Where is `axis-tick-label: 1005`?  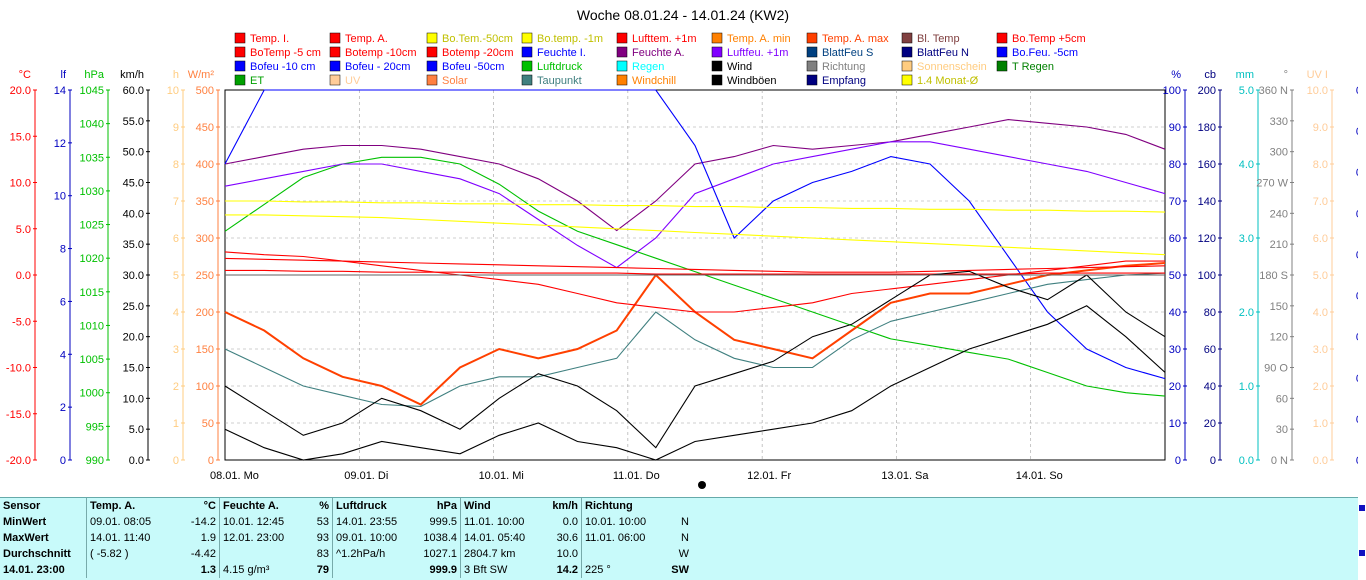 axis-tick-label: 1005 is located at coordinates (92, 360).